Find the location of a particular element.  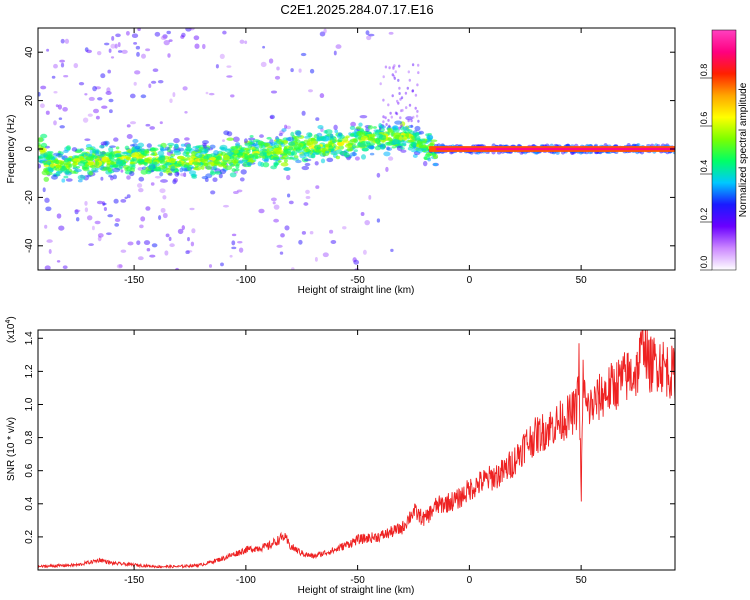

snr-y-label: SNR (10 * v/v) is located at coordinates (11, 449).